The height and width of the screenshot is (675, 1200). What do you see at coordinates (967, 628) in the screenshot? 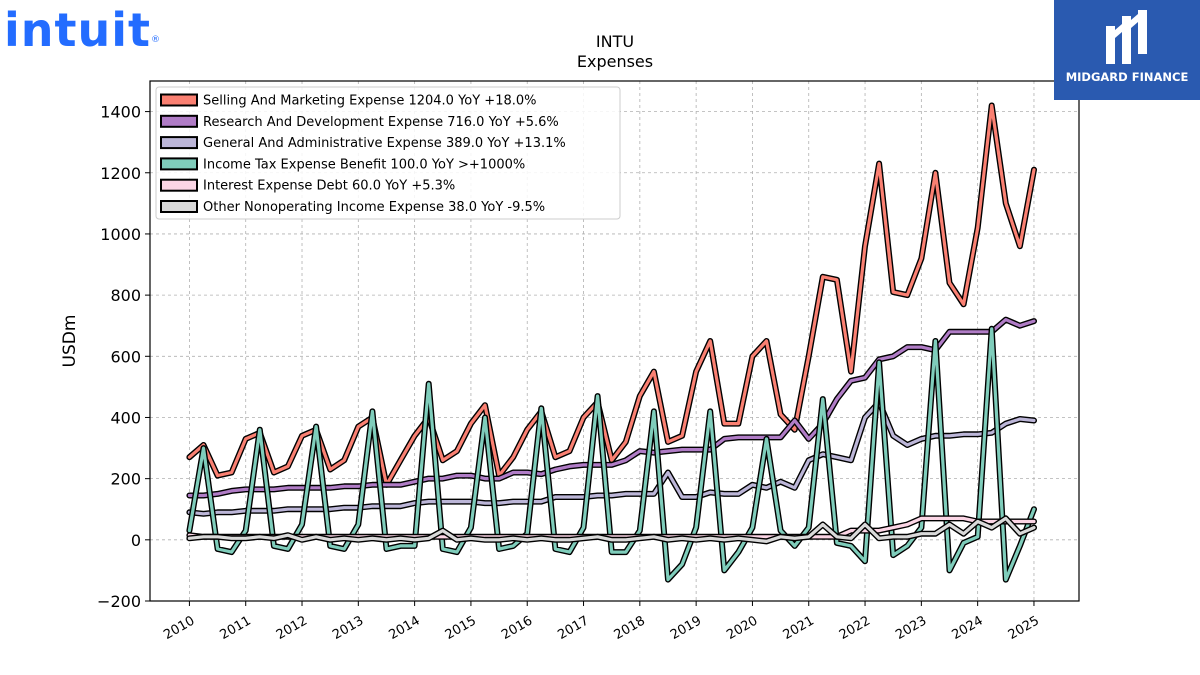
I see `x-tick-label: 2024` at bounding box center [967, 628].